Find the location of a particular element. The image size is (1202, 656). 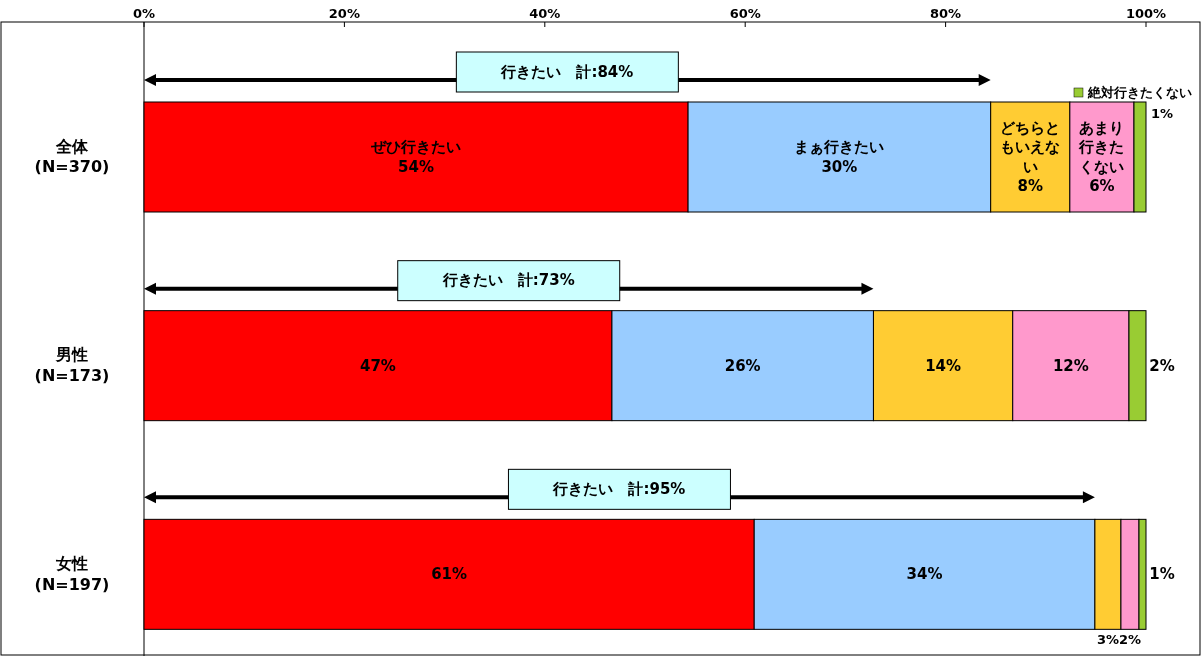

data-label: 12% is located at coordinates (1070, 365).